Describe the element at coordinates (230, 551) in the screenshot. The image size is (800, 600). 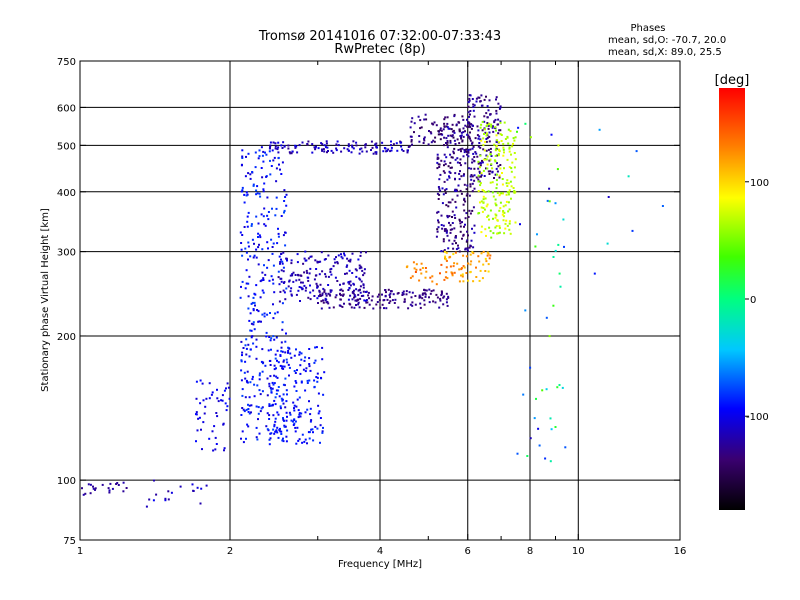
I see `x-tick-label: 2` at that location.